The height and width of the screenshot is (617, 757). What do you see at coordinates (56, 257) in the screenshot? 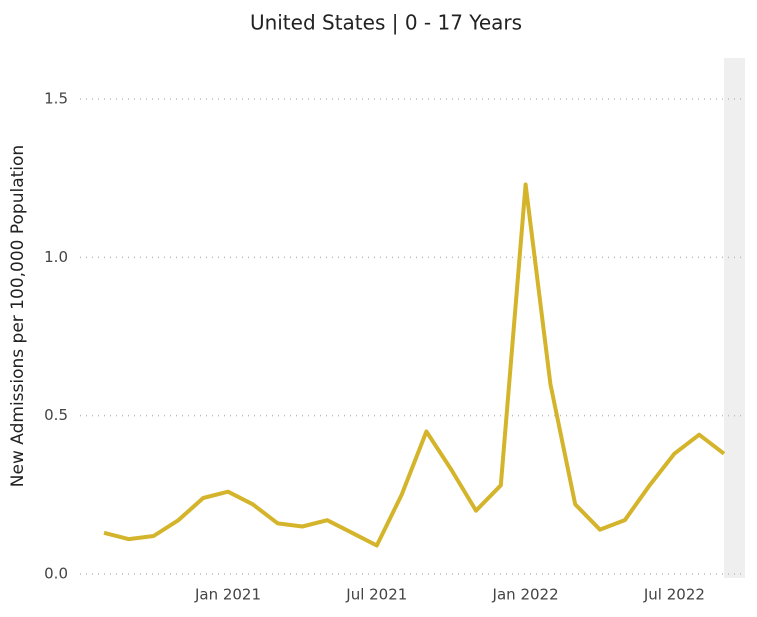
I see `y-tick-label: 1.0` at bounding box center [56, 257].